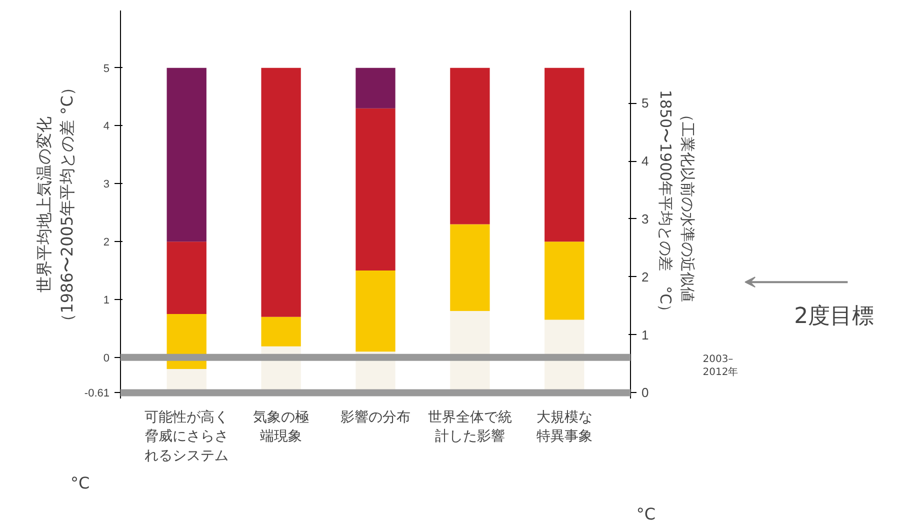  What do you see at coordinates (645, 392) in the screenshot?
I see `y-tick-label: 0` at bounding box center [645, 392].